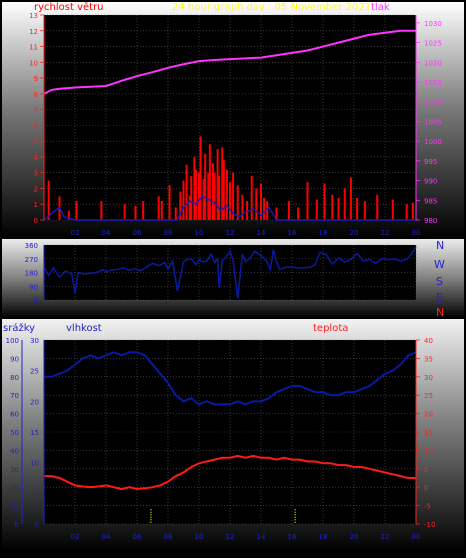 The height and width of the screenshot is (558, 466). I want to click on bottom-x-tick-02: 02, so click(75, 537).